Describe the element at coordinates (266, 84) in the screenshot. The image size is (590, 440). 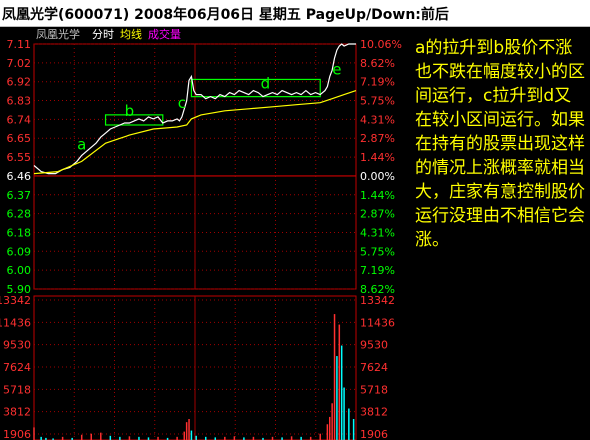
I see `annotation-label-d: d` at that location.